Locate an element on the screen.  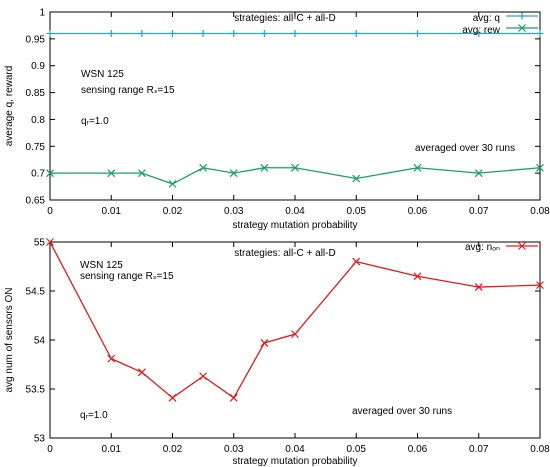
y-tick-label: 0.75 is located at coordinates (36, 147).